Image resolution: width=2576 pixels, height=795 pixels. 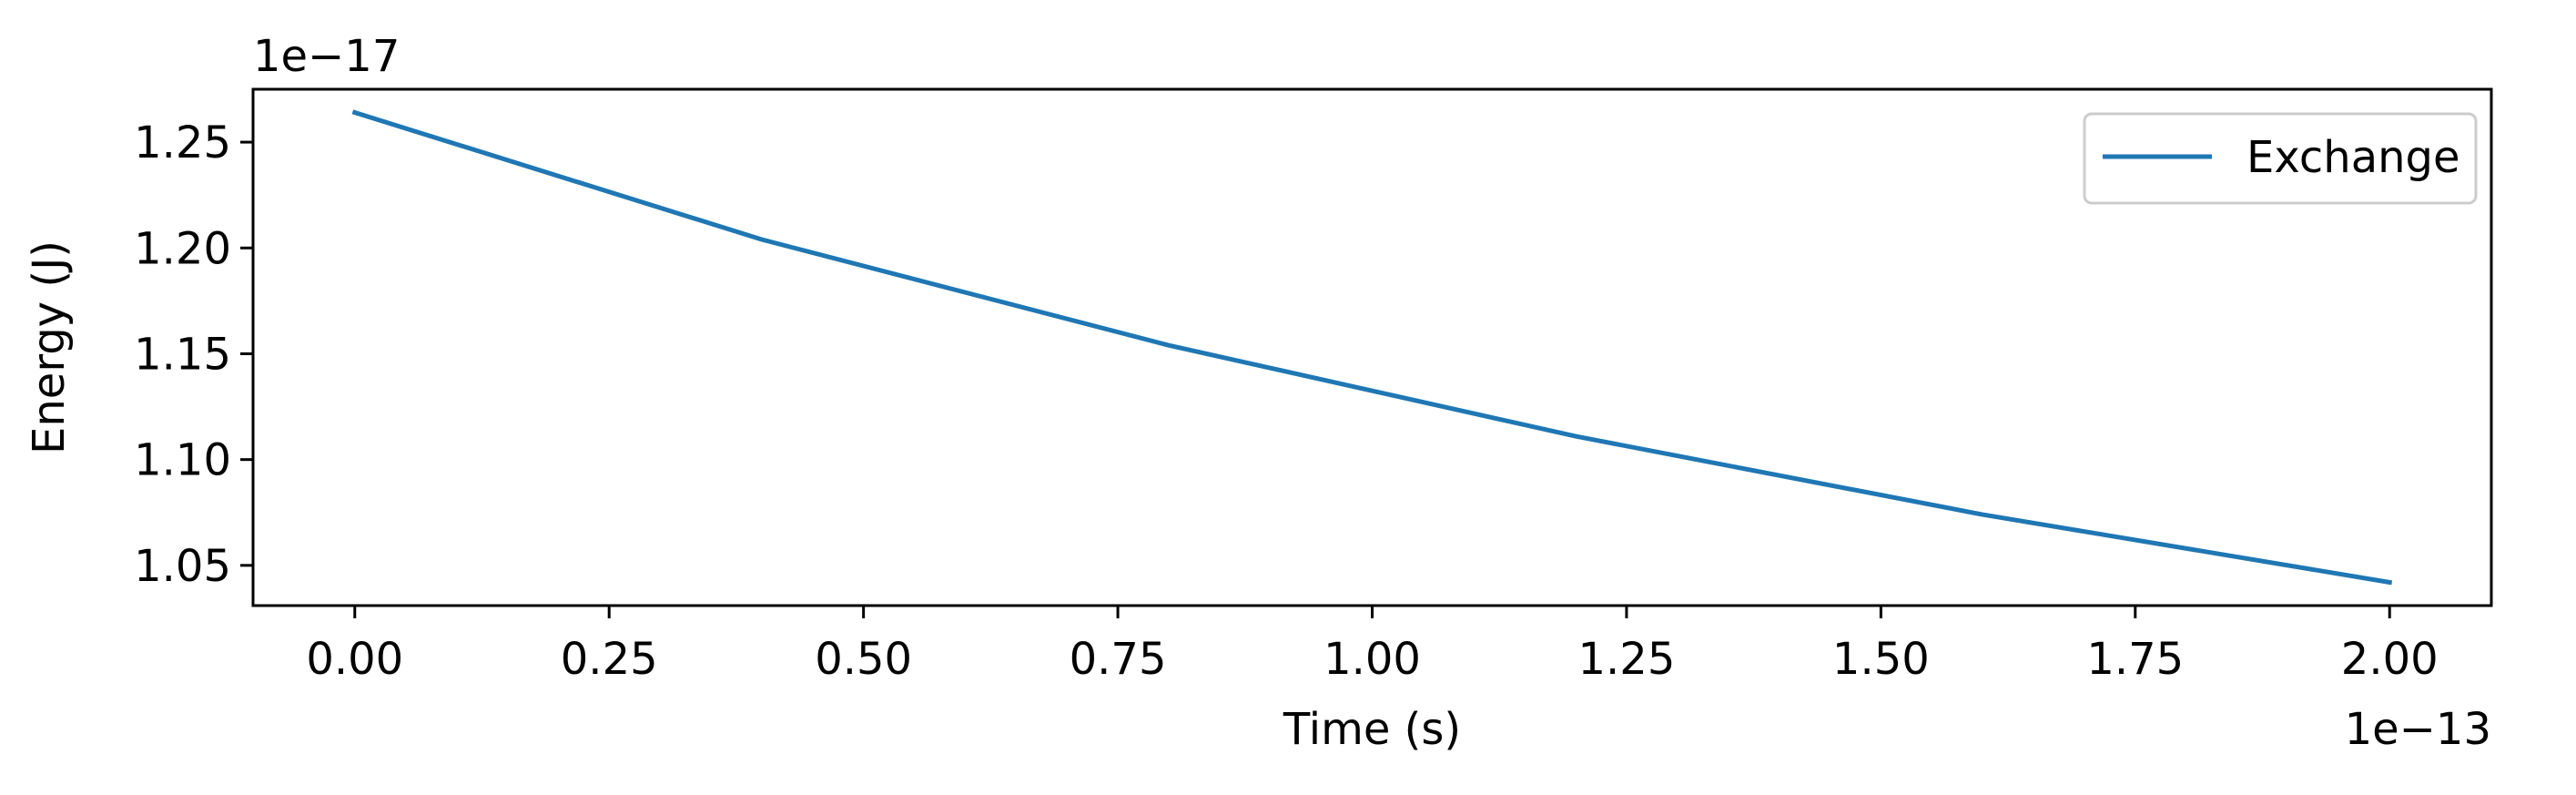 What do you see at coordinates (609, 659) in the screenshot?
I see `x-tick-label: 0.25` at bounding box center [609, 659].